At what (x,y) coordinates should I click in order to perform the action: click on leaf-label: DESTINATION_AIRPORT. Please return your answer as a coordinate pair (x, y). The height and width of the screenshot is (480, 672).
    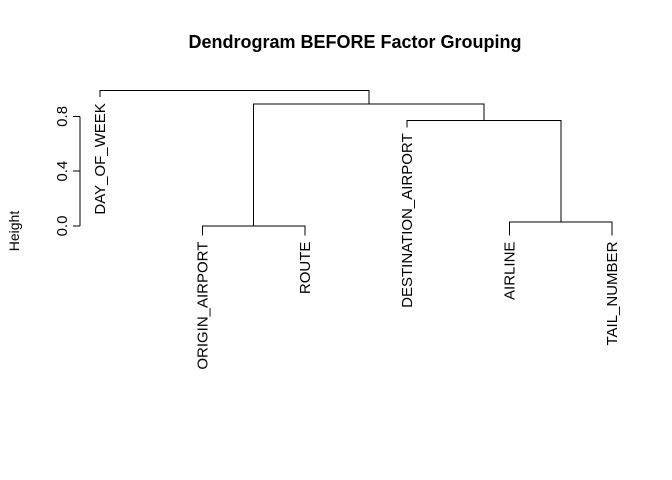
    Looking at the image, I should click on (407, 220).